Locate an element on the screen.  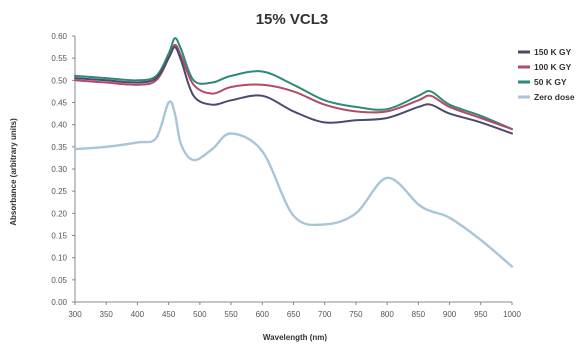
x-tick-label: 750 is located at coordinates (356, 314).